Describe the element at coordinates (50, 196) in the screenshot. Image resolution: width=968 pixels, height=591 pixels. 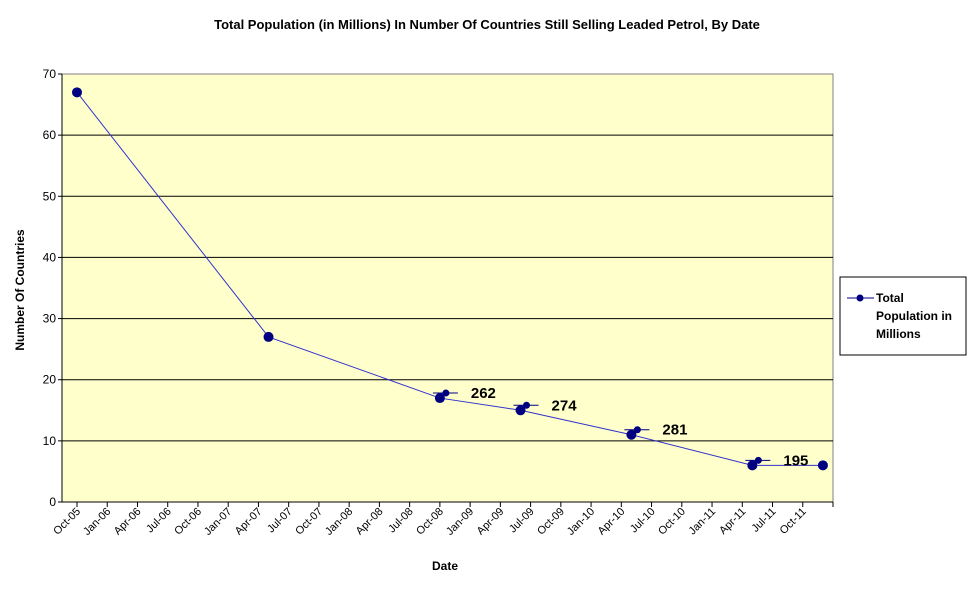
I see `y-tick-label: 50` at that location.